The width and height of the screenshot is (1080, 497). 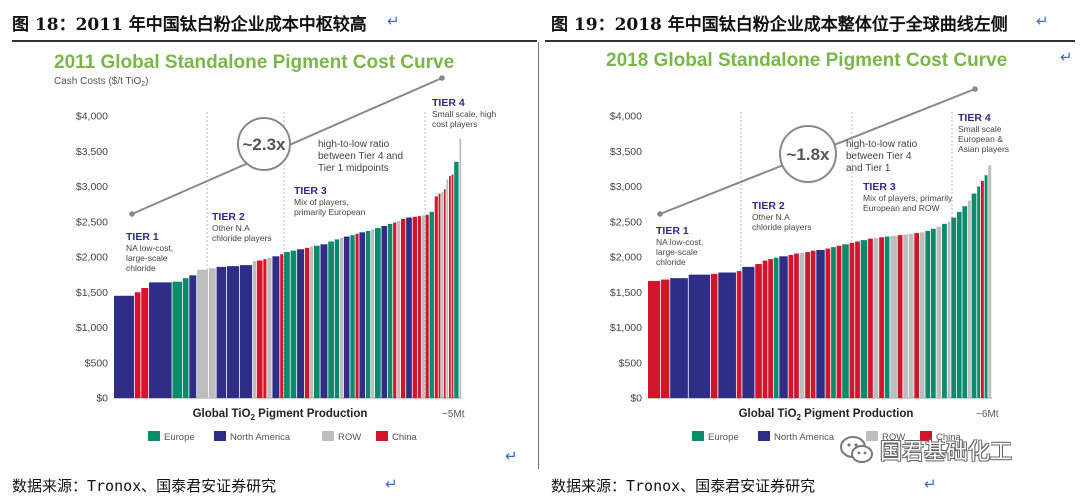 What do you see at coordinates (101, 82) in the screenshot?
I see `y-axis-label: Cash Costs ($/t TiO2)` at bounding box center [101, 82].